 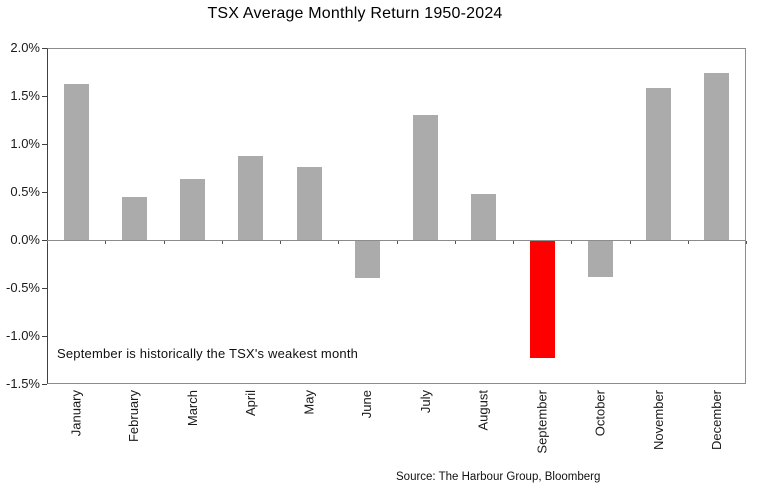 What do you see at coordinates (25, 47) in the screenshot?
I see `y-tick-label: 2.0%` at bounding box center [25, 47].